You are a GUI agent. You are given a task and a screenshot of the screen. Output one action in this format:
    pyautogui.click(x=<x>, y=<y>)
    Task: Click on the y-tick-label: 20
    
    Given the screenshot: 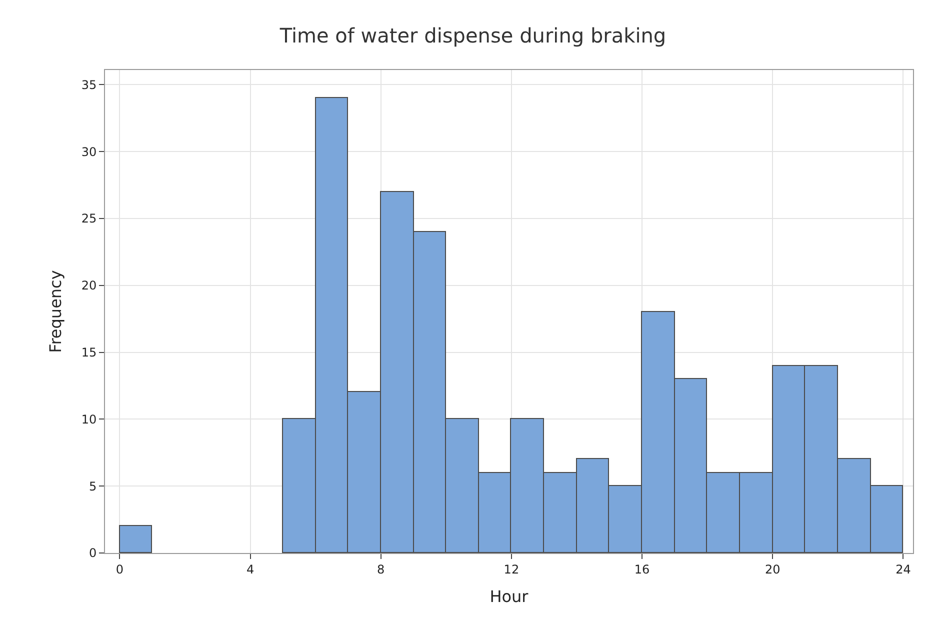 What is the action you would take?
    pyautogui.click(x=89, y=285)
    